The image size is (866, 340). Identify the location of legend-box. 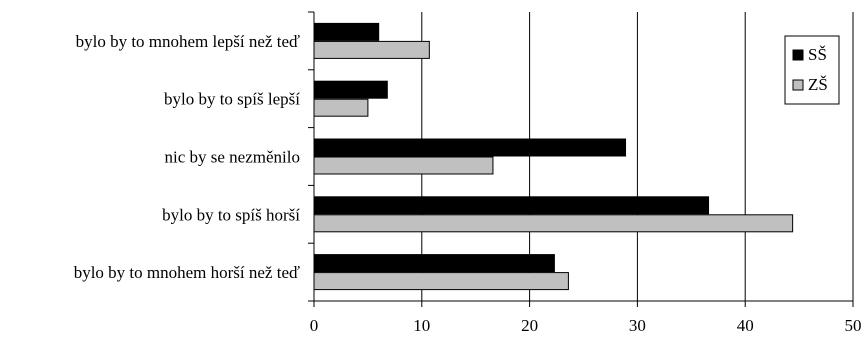
(812, 70).